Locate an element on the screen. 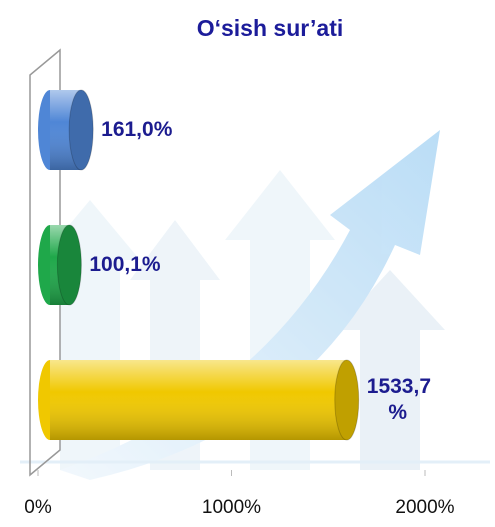  value-label: 1533,7 % is located at coordinates (398, 399).